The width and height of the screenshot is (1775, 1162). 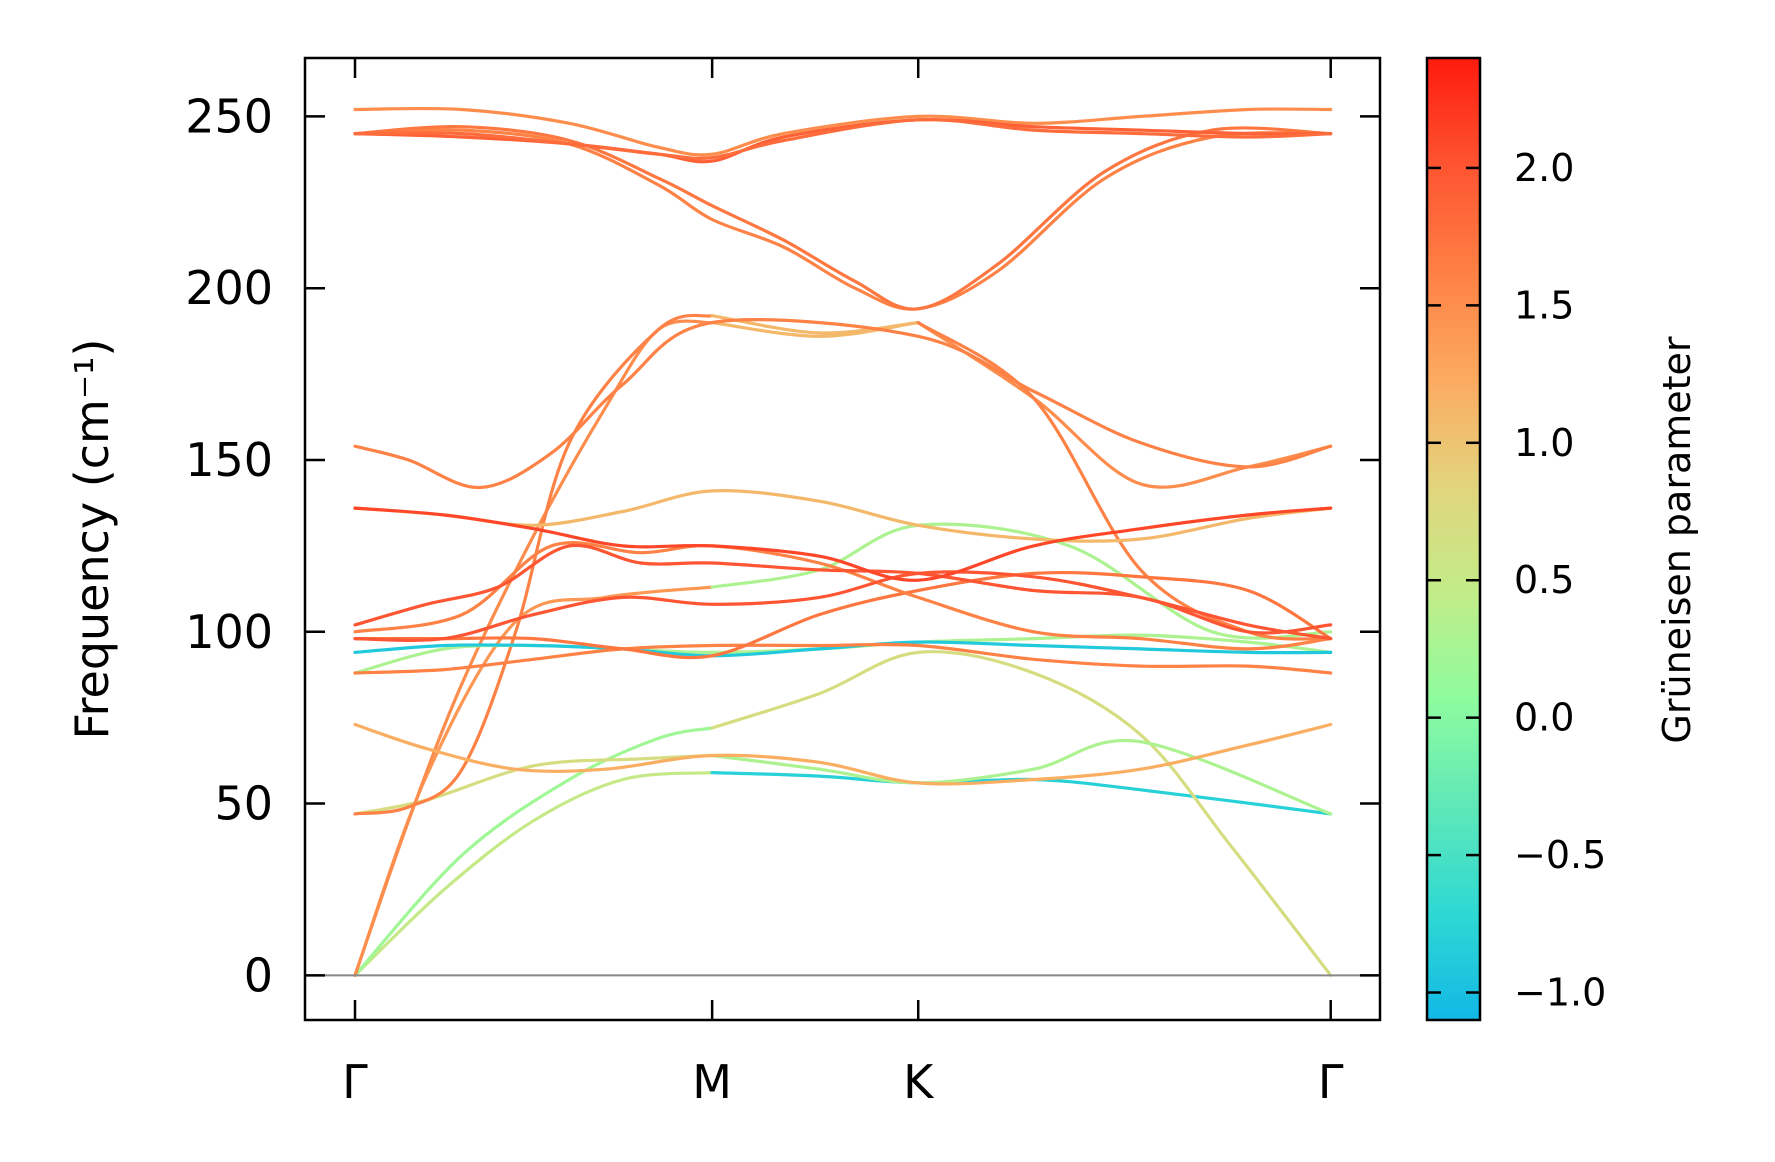 I want to click on y-axis-title: Frequency (cm⁻¹), so click(x=92, y=539).